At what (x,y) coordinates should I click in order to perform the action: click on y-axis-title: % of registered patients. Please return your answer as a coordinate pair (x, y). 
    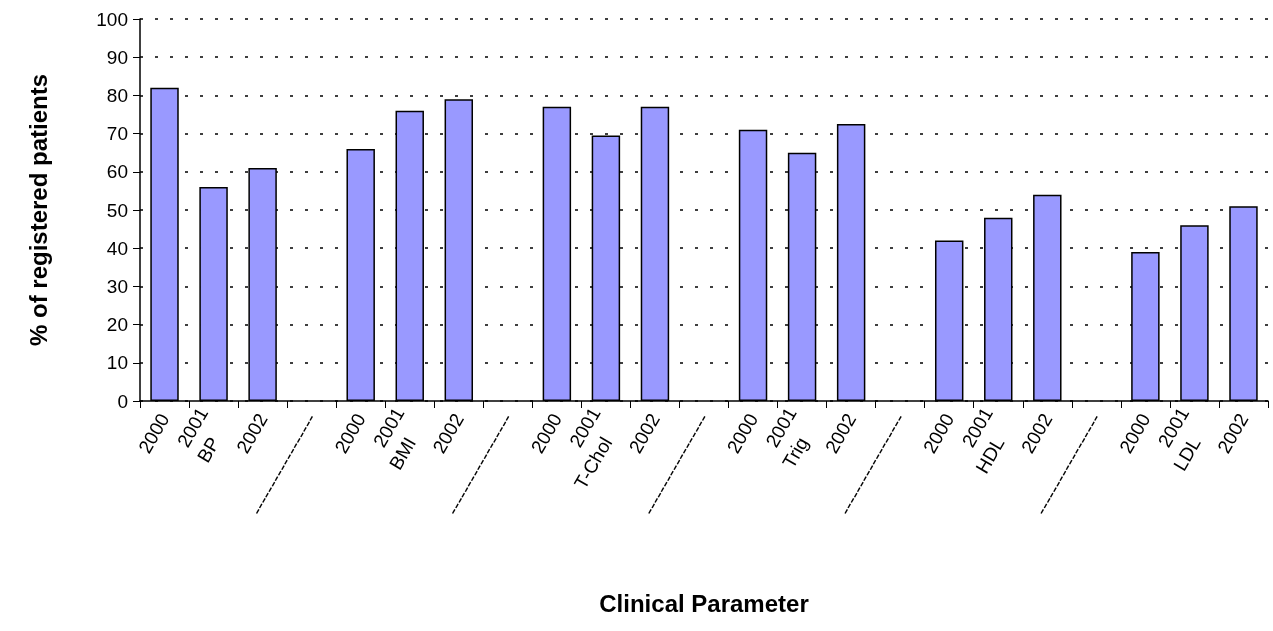
    Looking at the image, I should click on (38, 210).